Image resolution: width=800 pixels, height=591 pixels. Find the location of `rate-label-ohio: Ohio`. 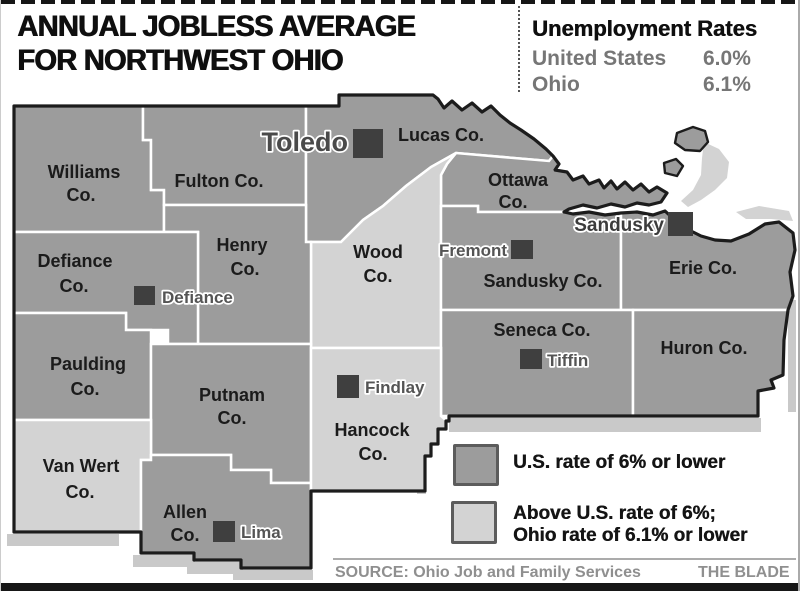

rate-label-ohio: Ohio is located at coordinates (556, 84).